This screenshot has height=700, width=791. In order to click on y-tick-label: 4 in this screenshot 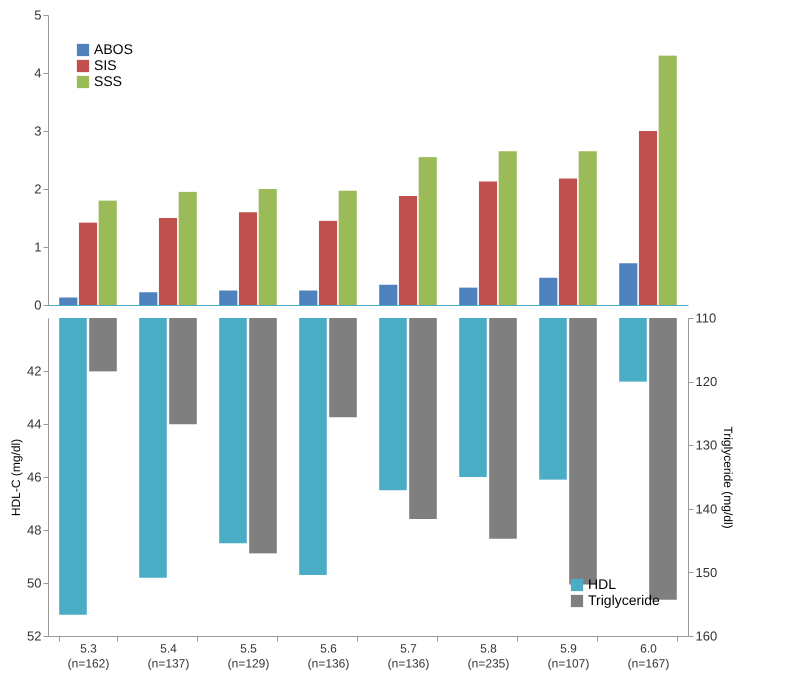, I will do `click(38, 73)`.